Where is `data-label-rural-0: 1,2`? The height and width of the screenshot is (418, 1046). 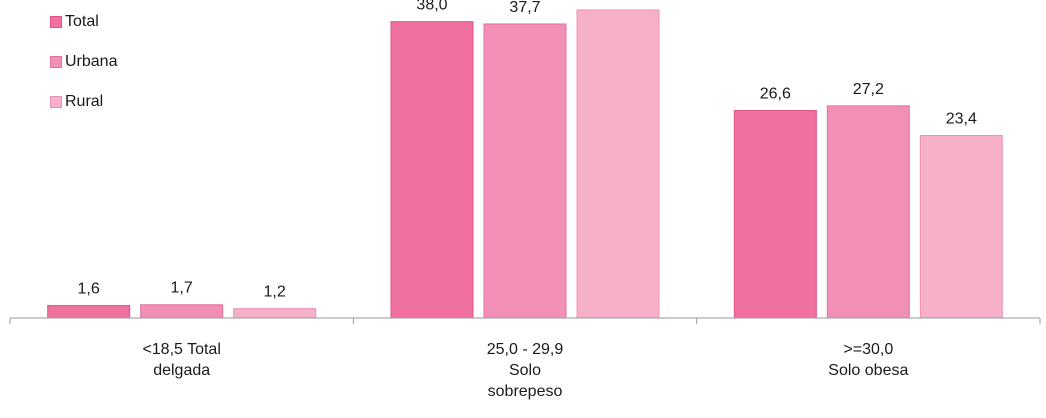
data-label-rural-0: 1,2 is located at coordinates (275, 292).